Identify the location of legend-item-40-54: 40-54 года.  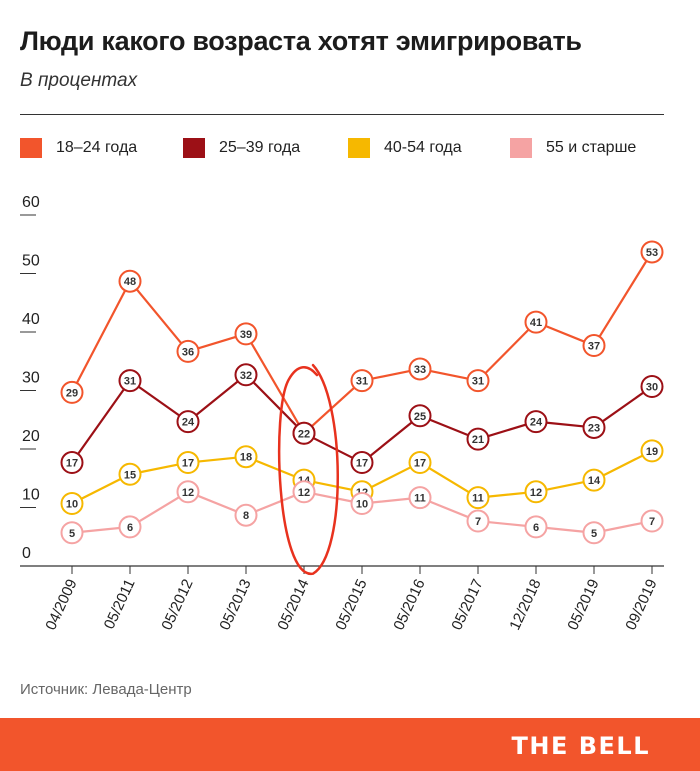
(405, 148).